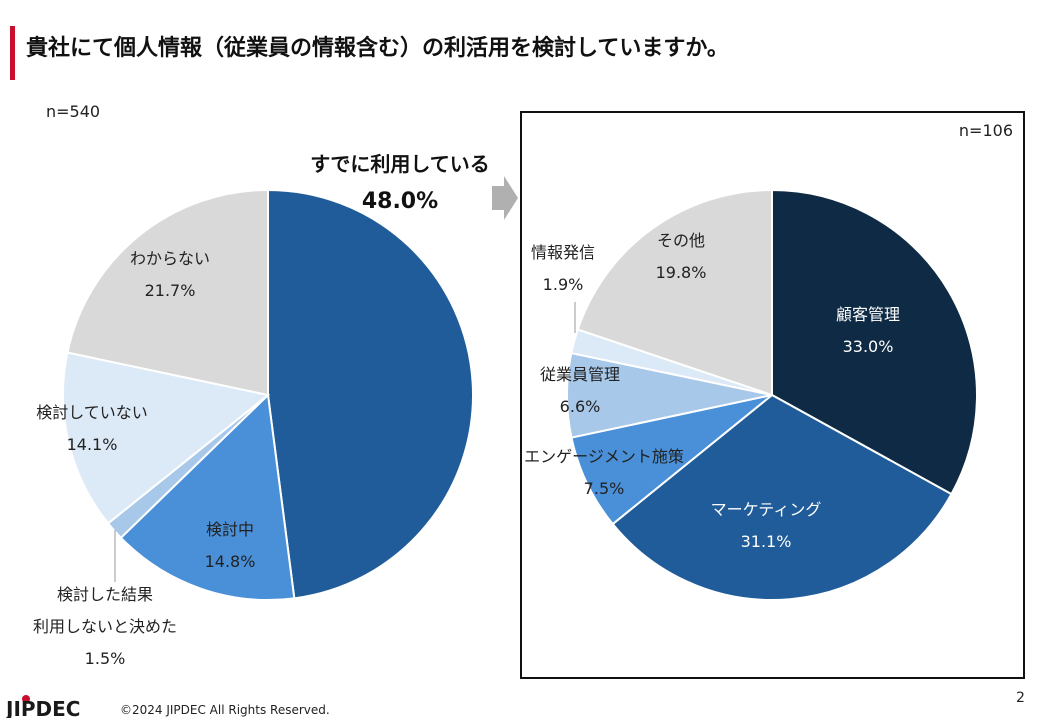 The image size is (1040, 720). Describe the element at coordinates (400, 201) in the screenshot. I see `highlight-value: 48.0%` at that location.